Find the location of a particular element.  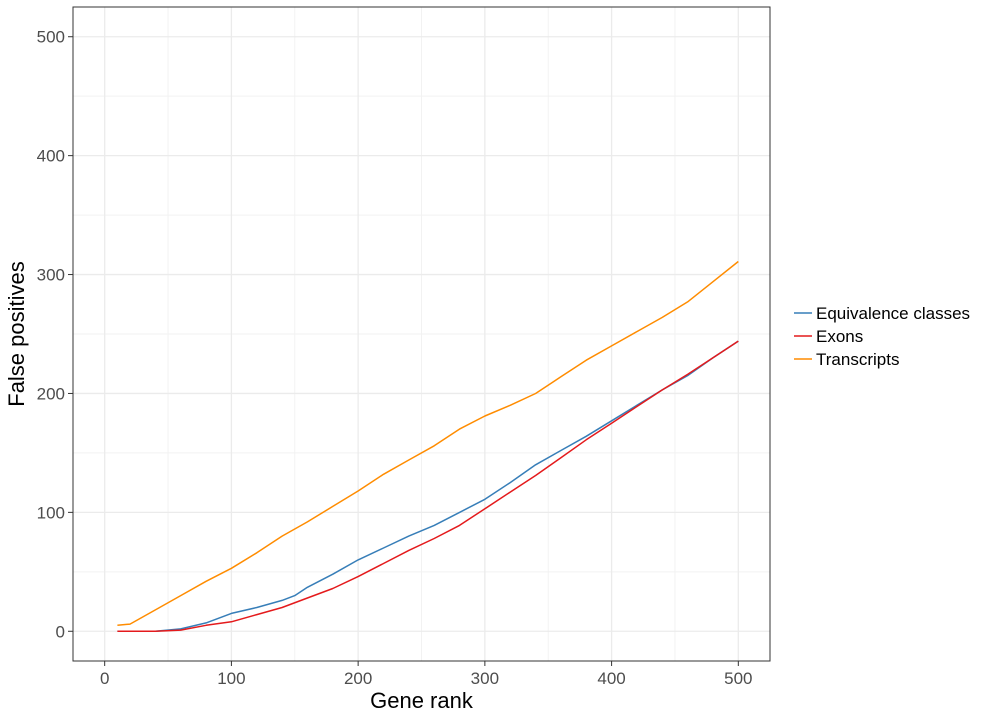

x-tick-label-200: 200 is located at coordinates (358, 678).